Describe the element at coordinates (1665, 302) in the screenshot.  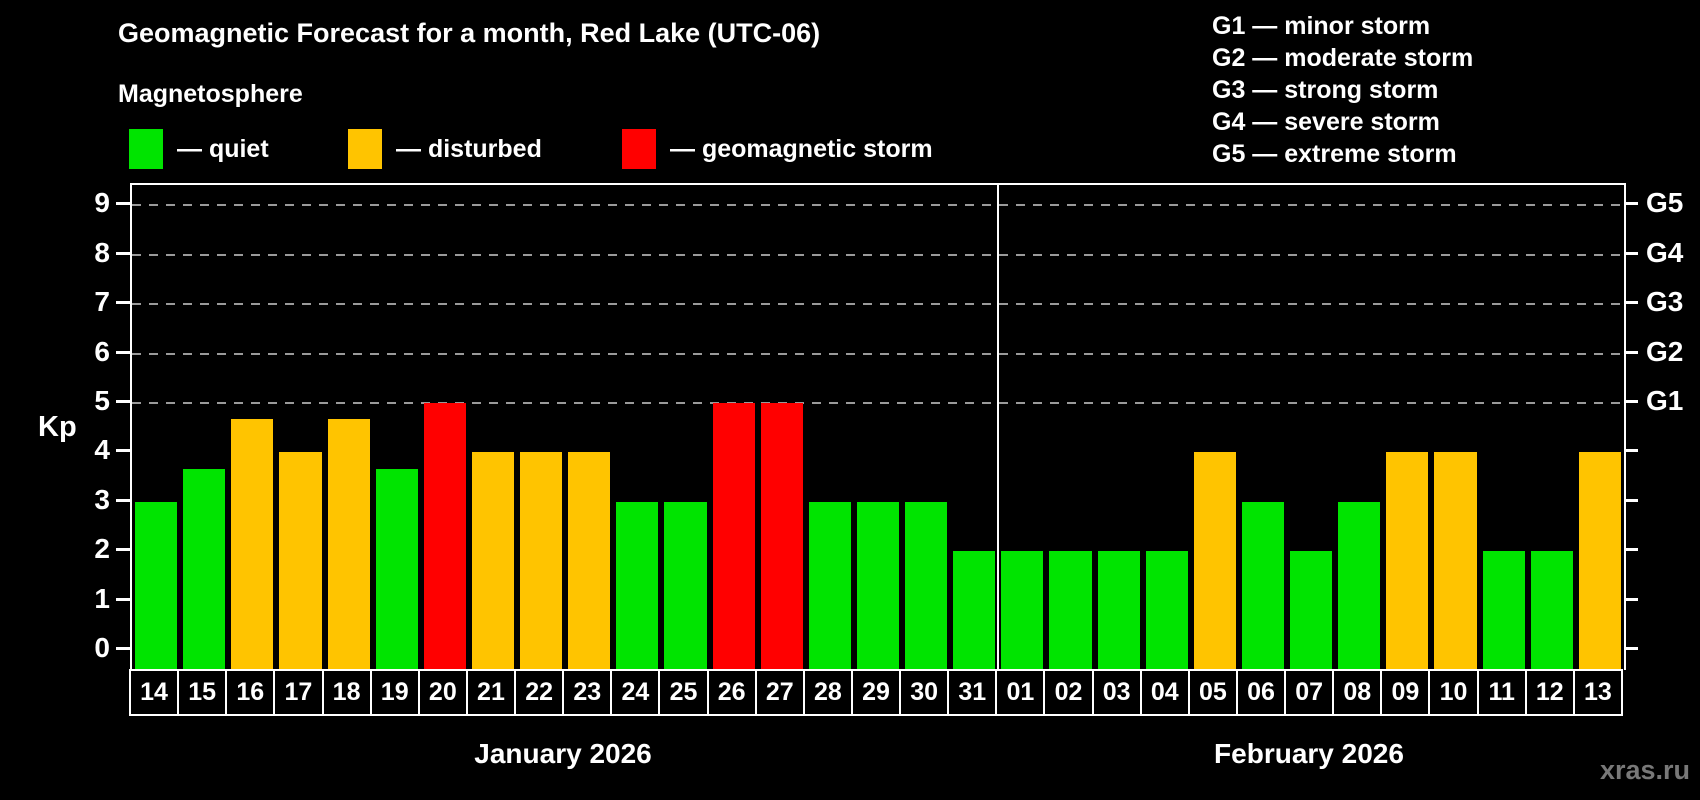
I see `g-scale-label-g3: G3` at that location.